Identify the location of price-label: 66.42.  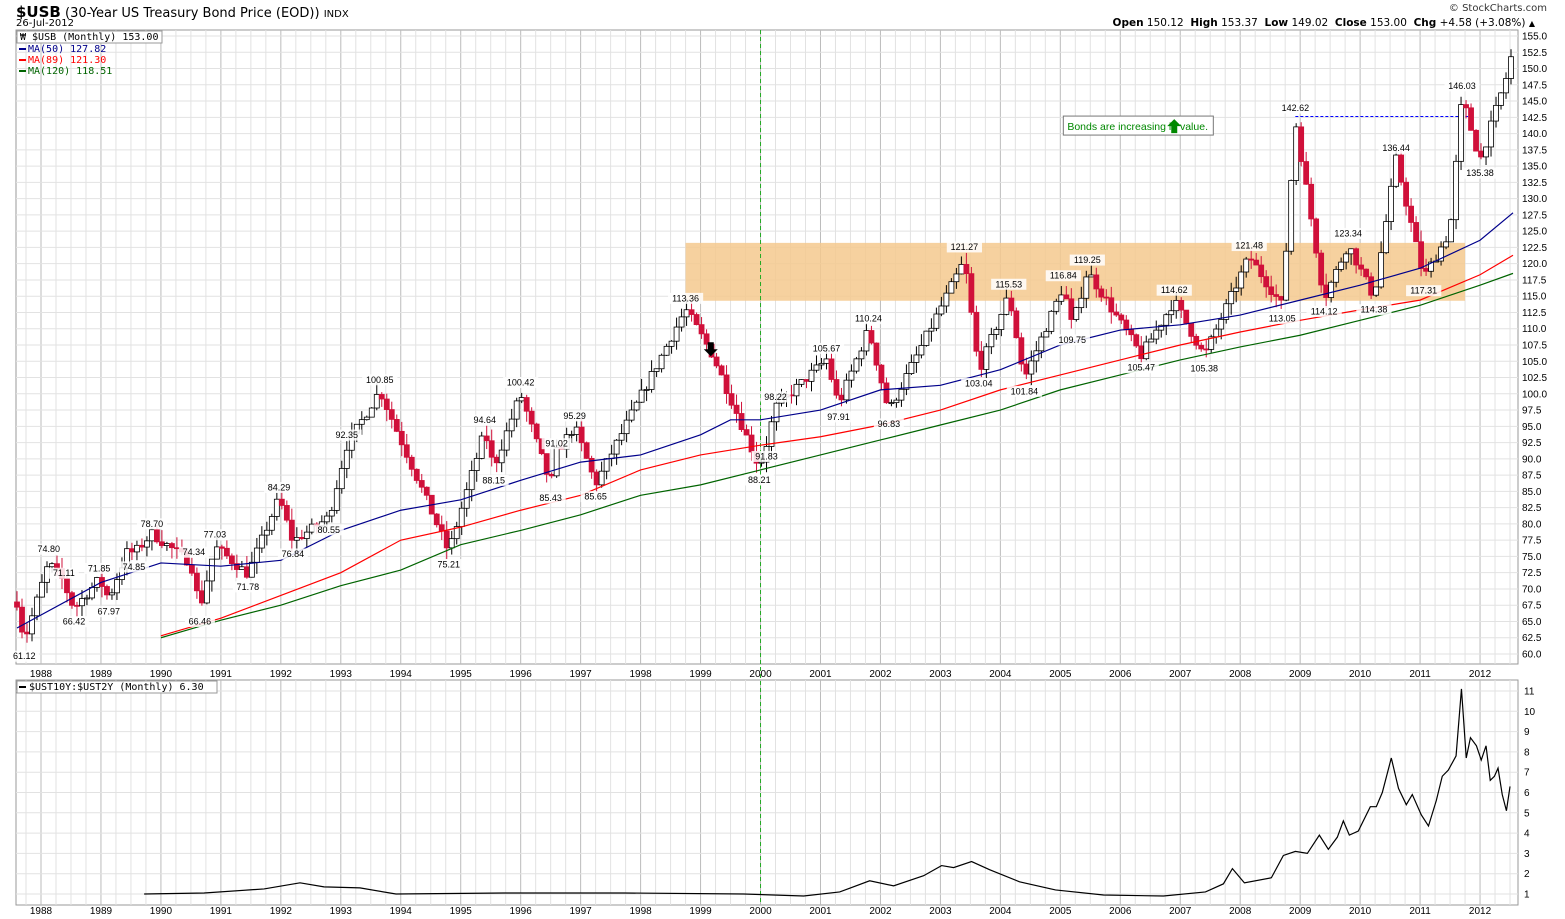
(73, 622).